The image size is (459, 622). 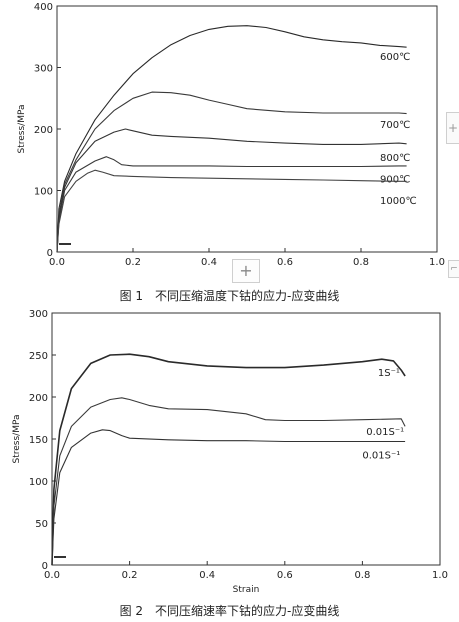 What do you see at coordinates (452, 128) in the screenshot?
I see `expand-side-button: +` at bounding box center [452, 128].